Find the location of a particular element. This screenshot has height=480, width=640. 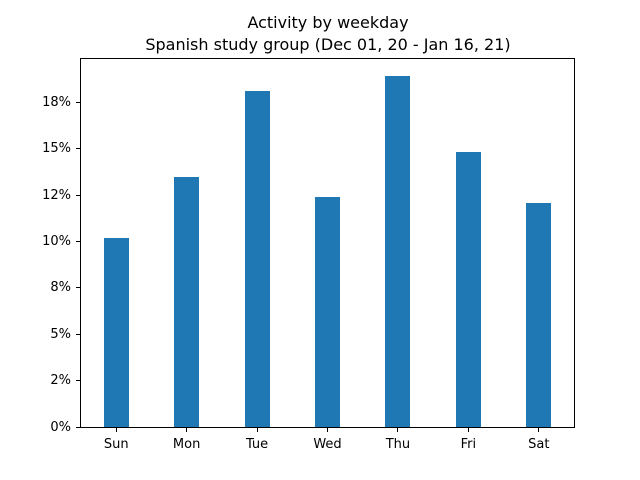

bar-tue is located at coordinates (257, 259).